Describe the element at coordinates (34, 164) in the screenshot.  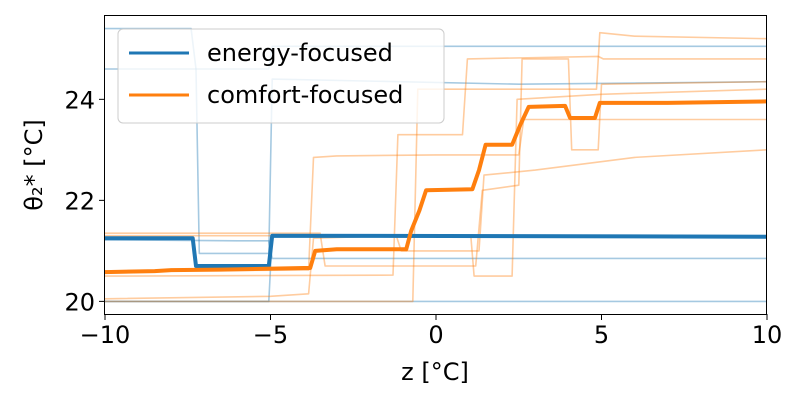
I see `y-axis-label: θ₂* [°C]` at that location.